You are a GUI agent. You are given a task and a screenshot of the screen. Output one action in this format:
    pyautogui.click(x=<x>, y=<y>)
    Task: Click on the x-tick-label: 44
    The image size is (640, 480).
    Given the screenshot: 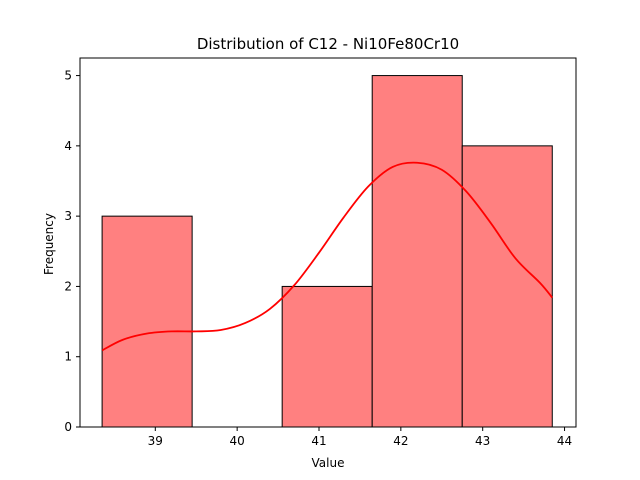 What is the action you would take?
    pyautogui.click(x=564, y=441)
    